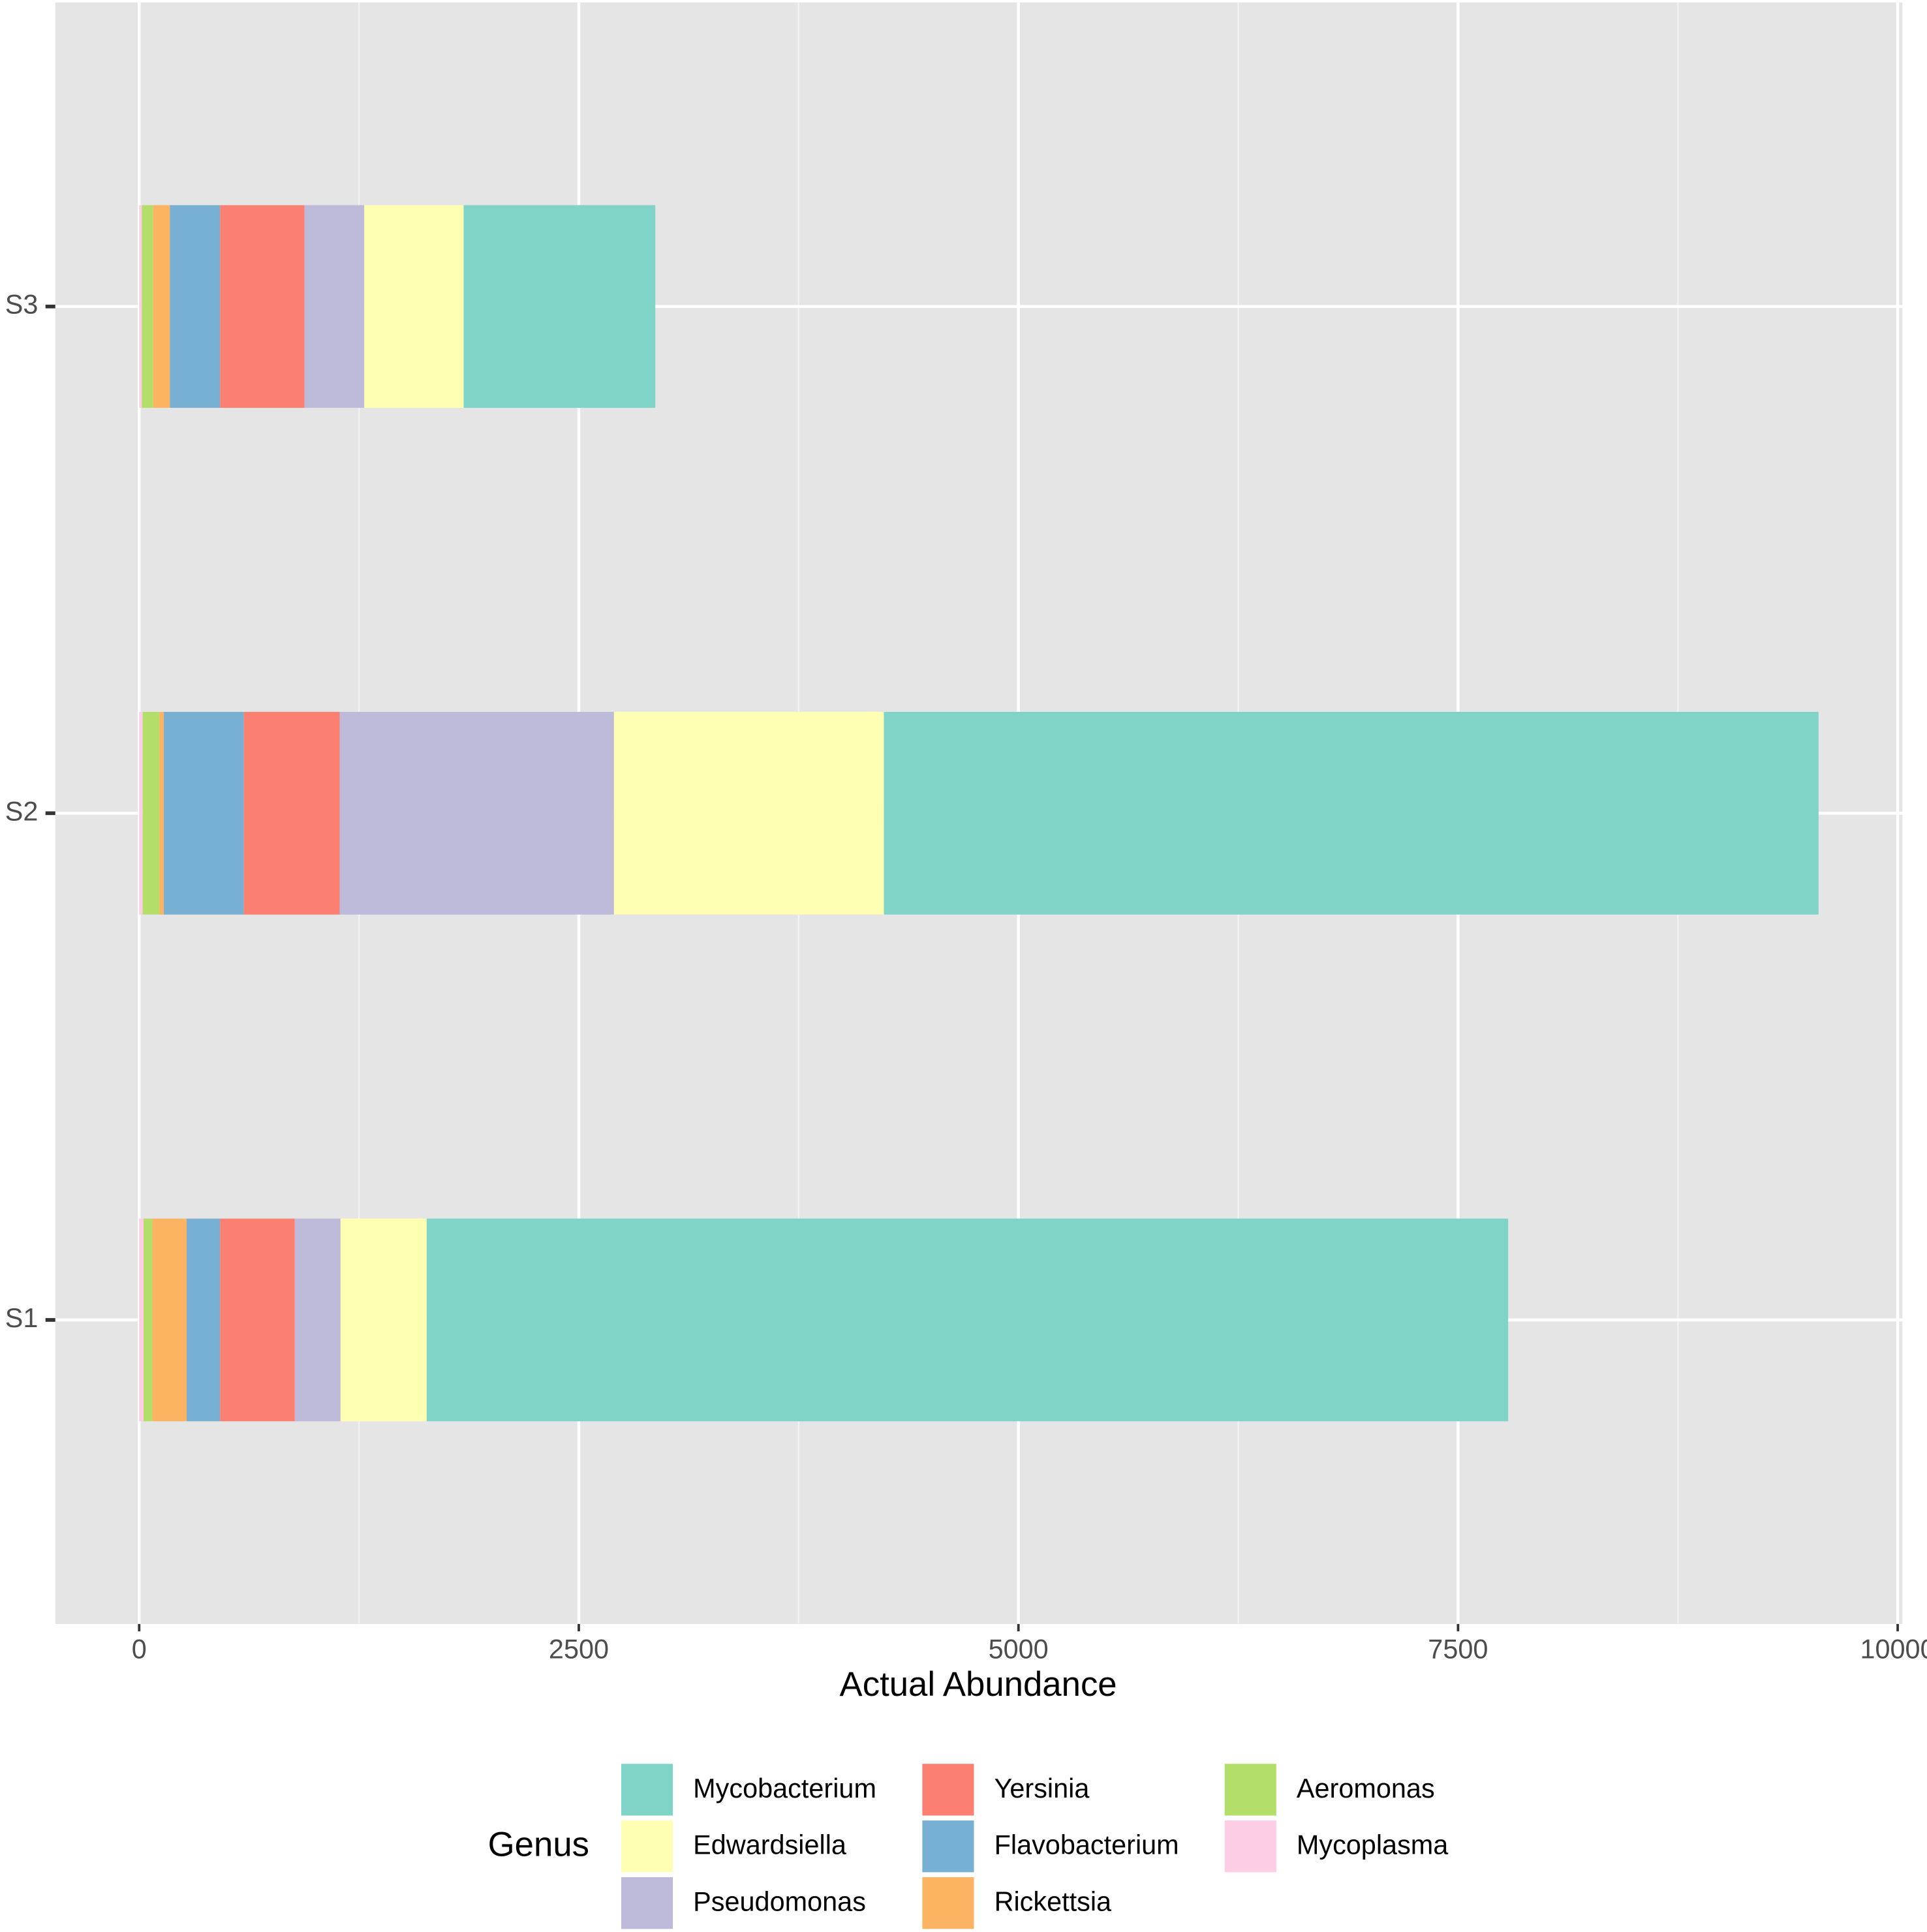  I want to click on x-axis-title: Actual Abundance, so click(978, 1685).